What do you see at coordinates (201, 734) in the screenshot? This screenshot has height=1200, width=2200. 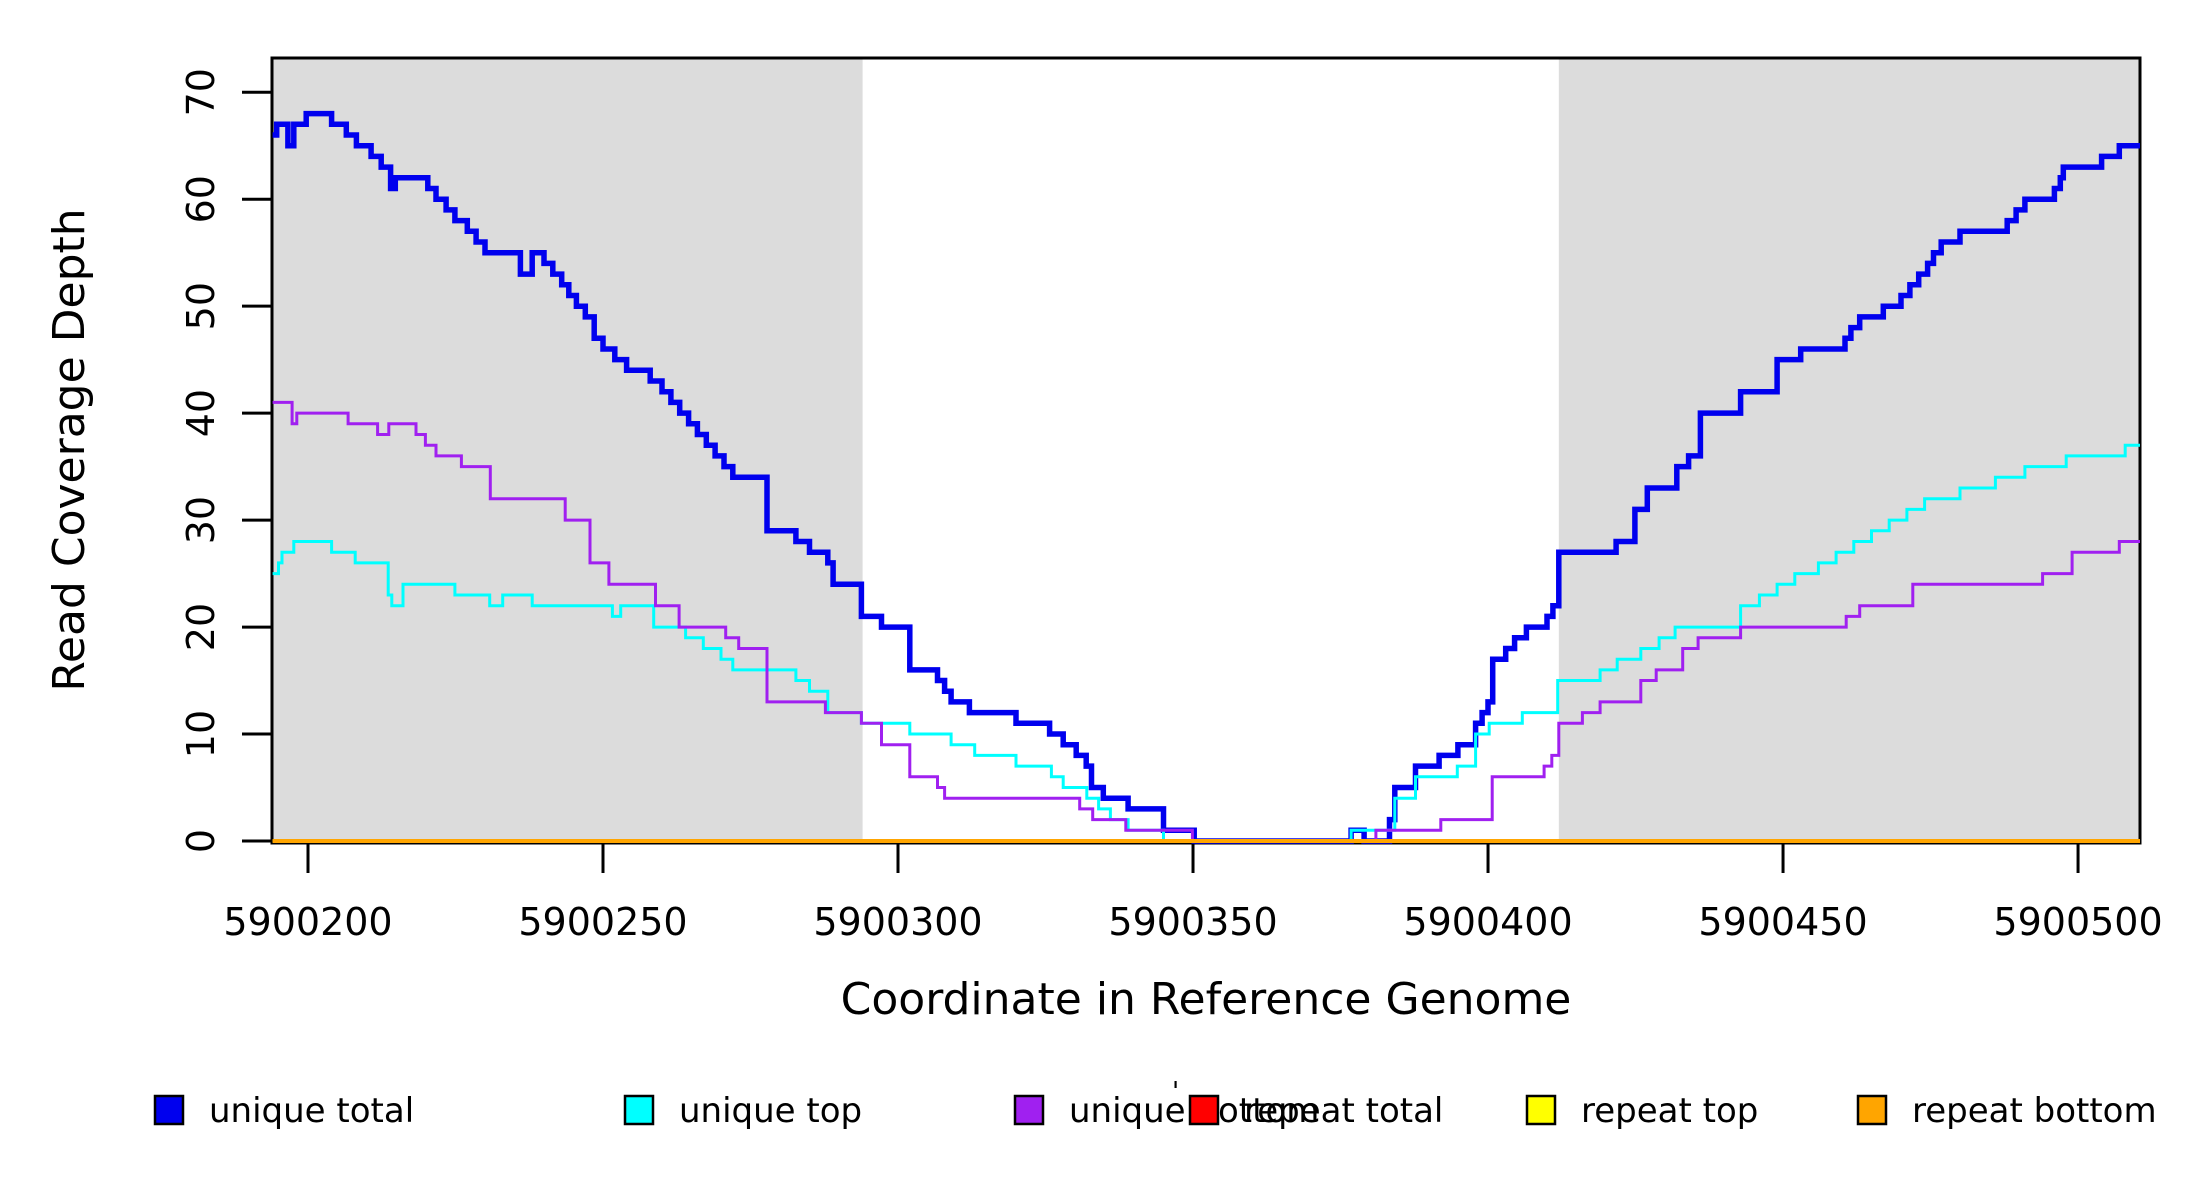 I see `y-tick-label: 10` at bounding box center [201, 734].